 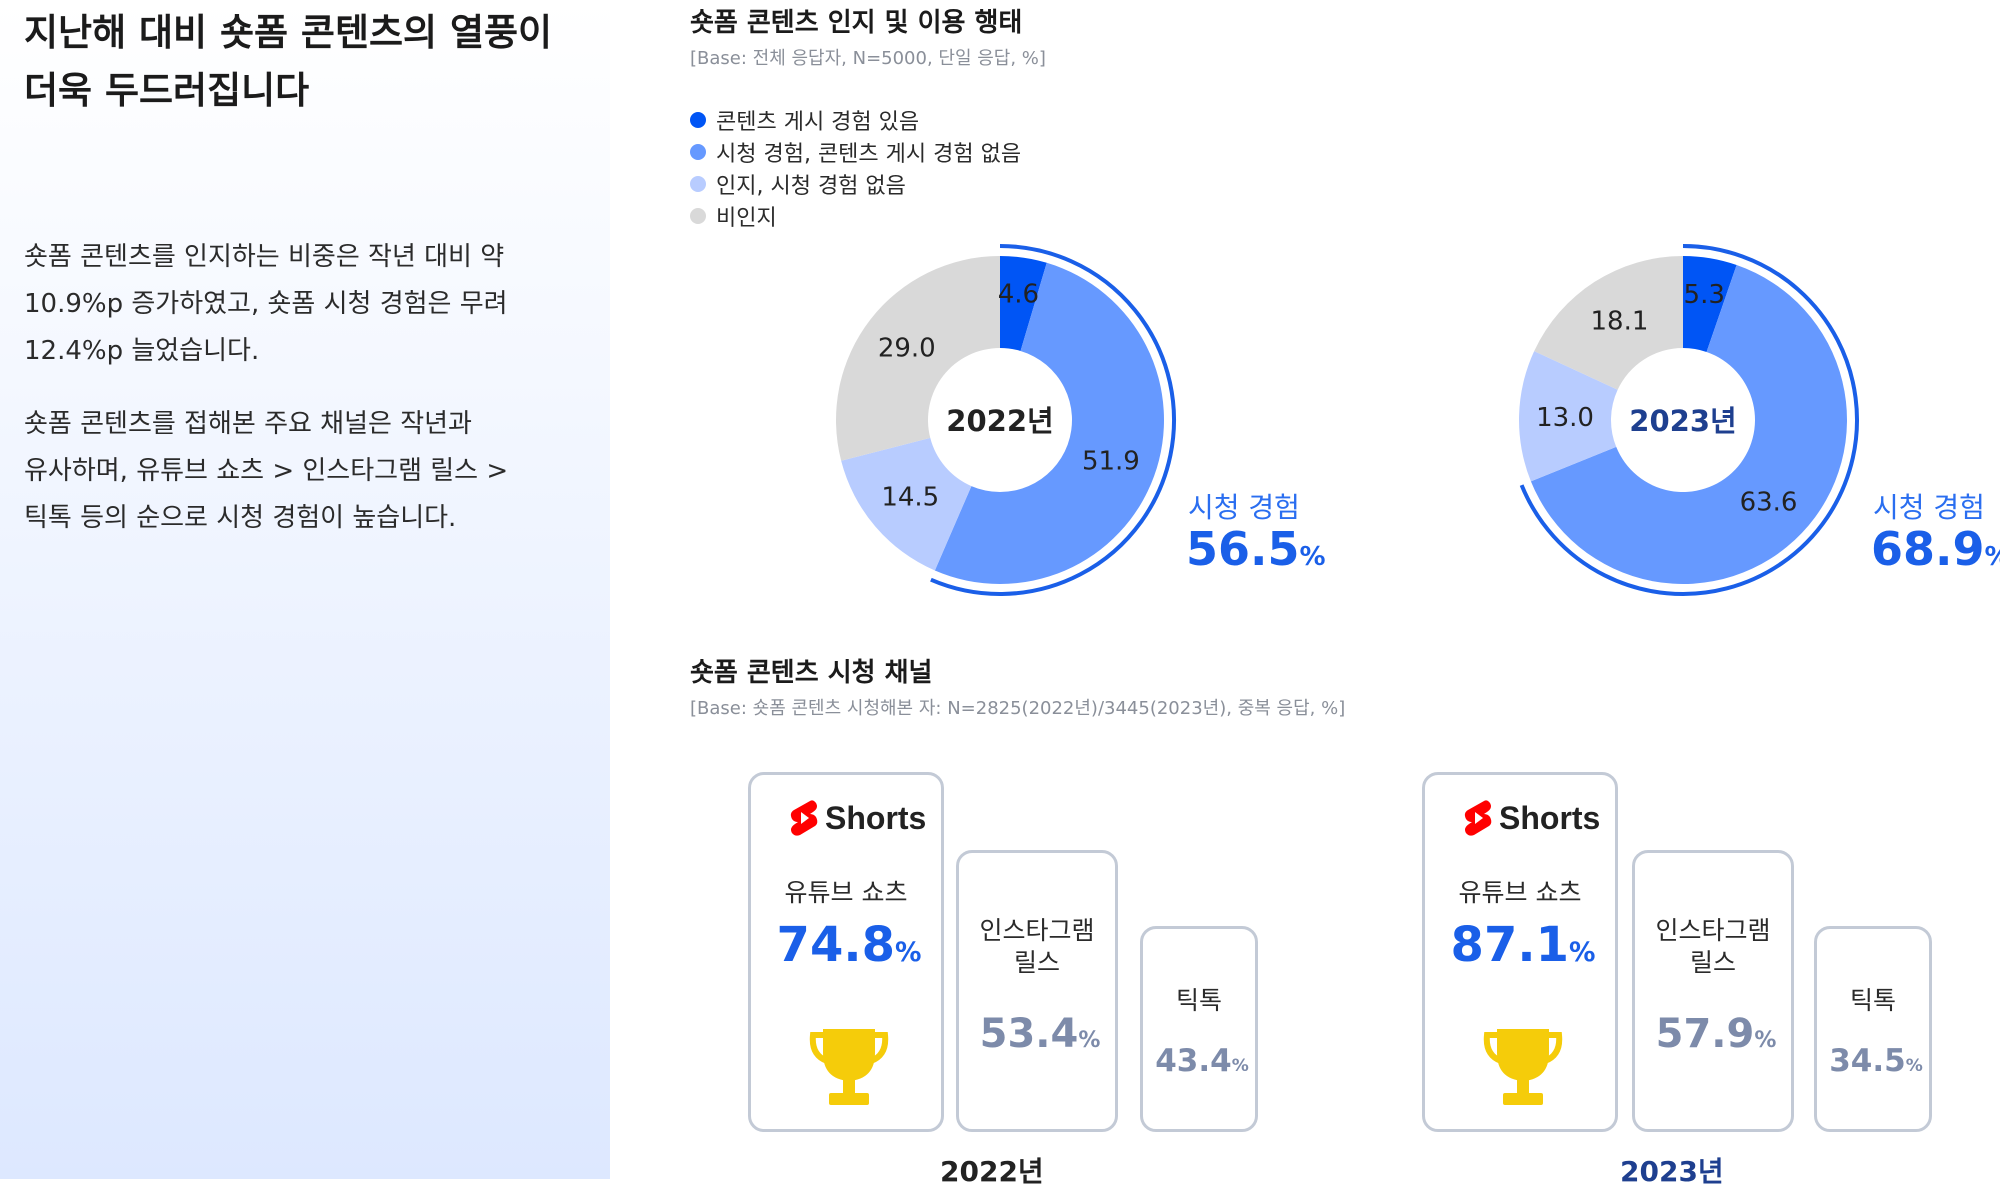 What do you see at coordinates (1243, 549) in the screenshot?
I see `viewing-value-number: 56.5` at bounding box center [1243, 549].